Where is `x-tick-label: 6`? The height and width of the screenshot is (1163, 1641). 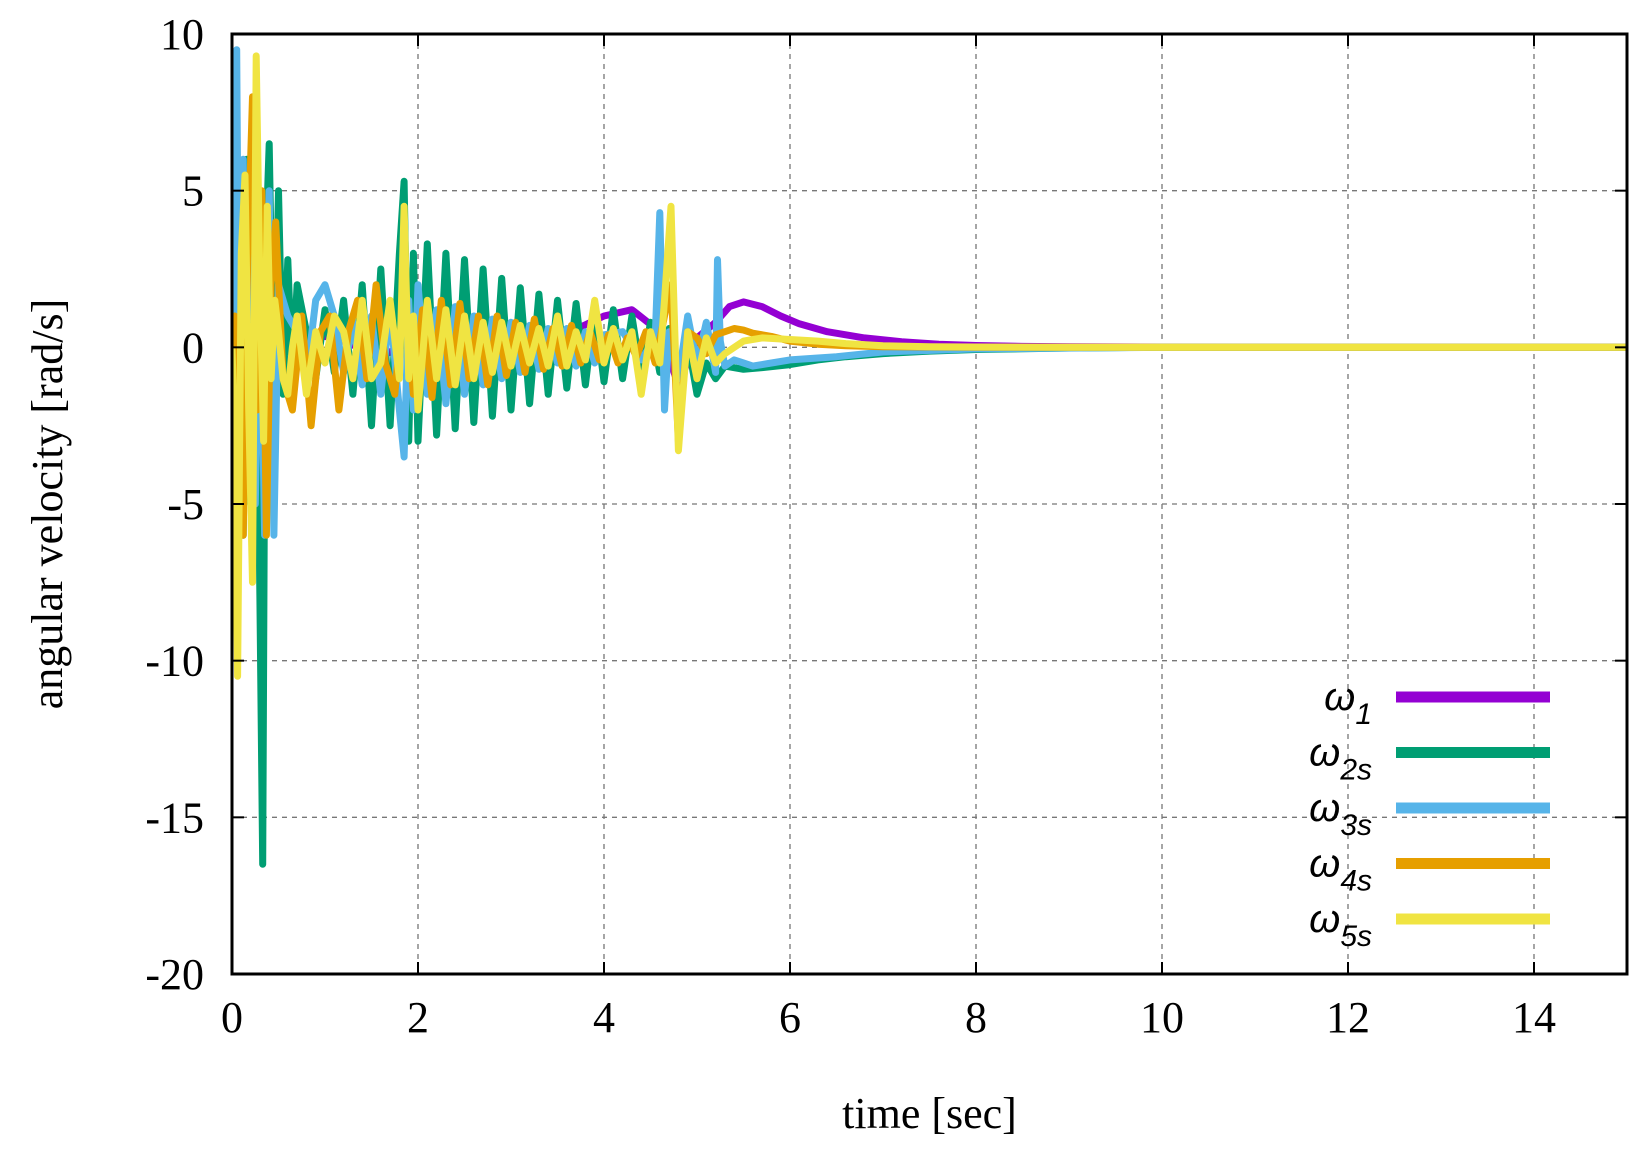
x-tick-label: 6 is located at coordinates (790, 1017).